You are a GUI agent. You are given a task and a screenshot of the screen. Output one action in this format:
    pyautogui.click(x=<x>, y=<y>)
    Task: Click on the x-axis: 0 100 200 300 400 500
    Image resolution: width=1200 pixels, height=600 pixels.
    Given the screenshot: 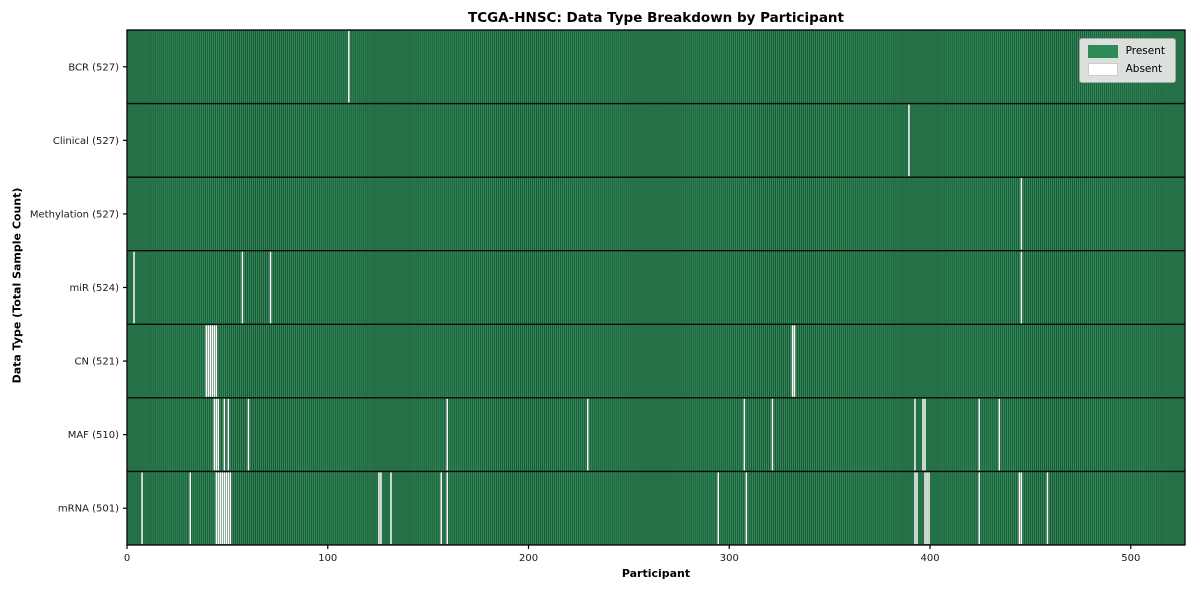 What is the action you would take?
    pyautogui.click(x=632, y=554)
    